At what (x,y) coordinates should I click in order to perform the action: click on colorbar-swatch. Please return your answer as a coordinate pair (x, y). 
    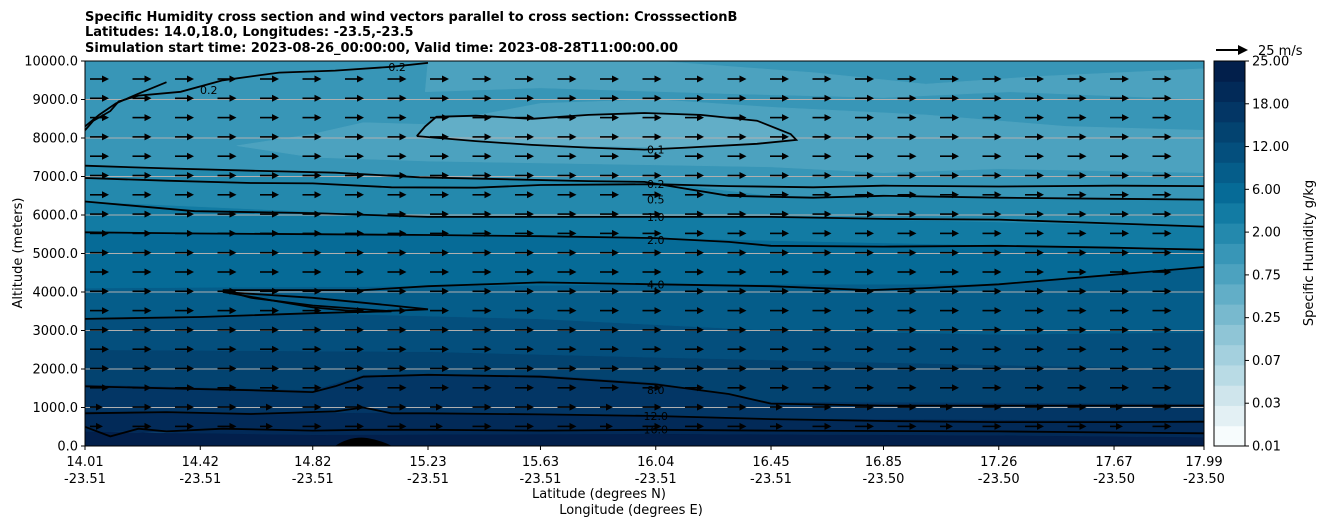
    Looking at the image, I should click on (1229, 213).